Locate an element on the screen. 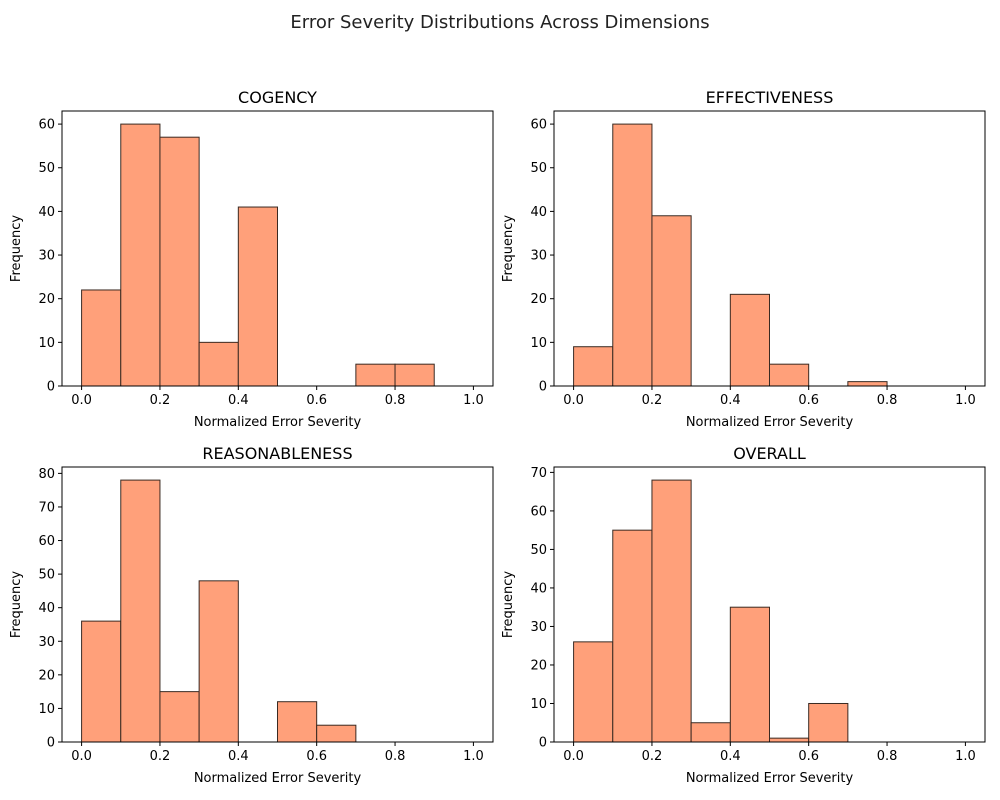  panel-title: OVERALL is located at coordinates (769, 453).